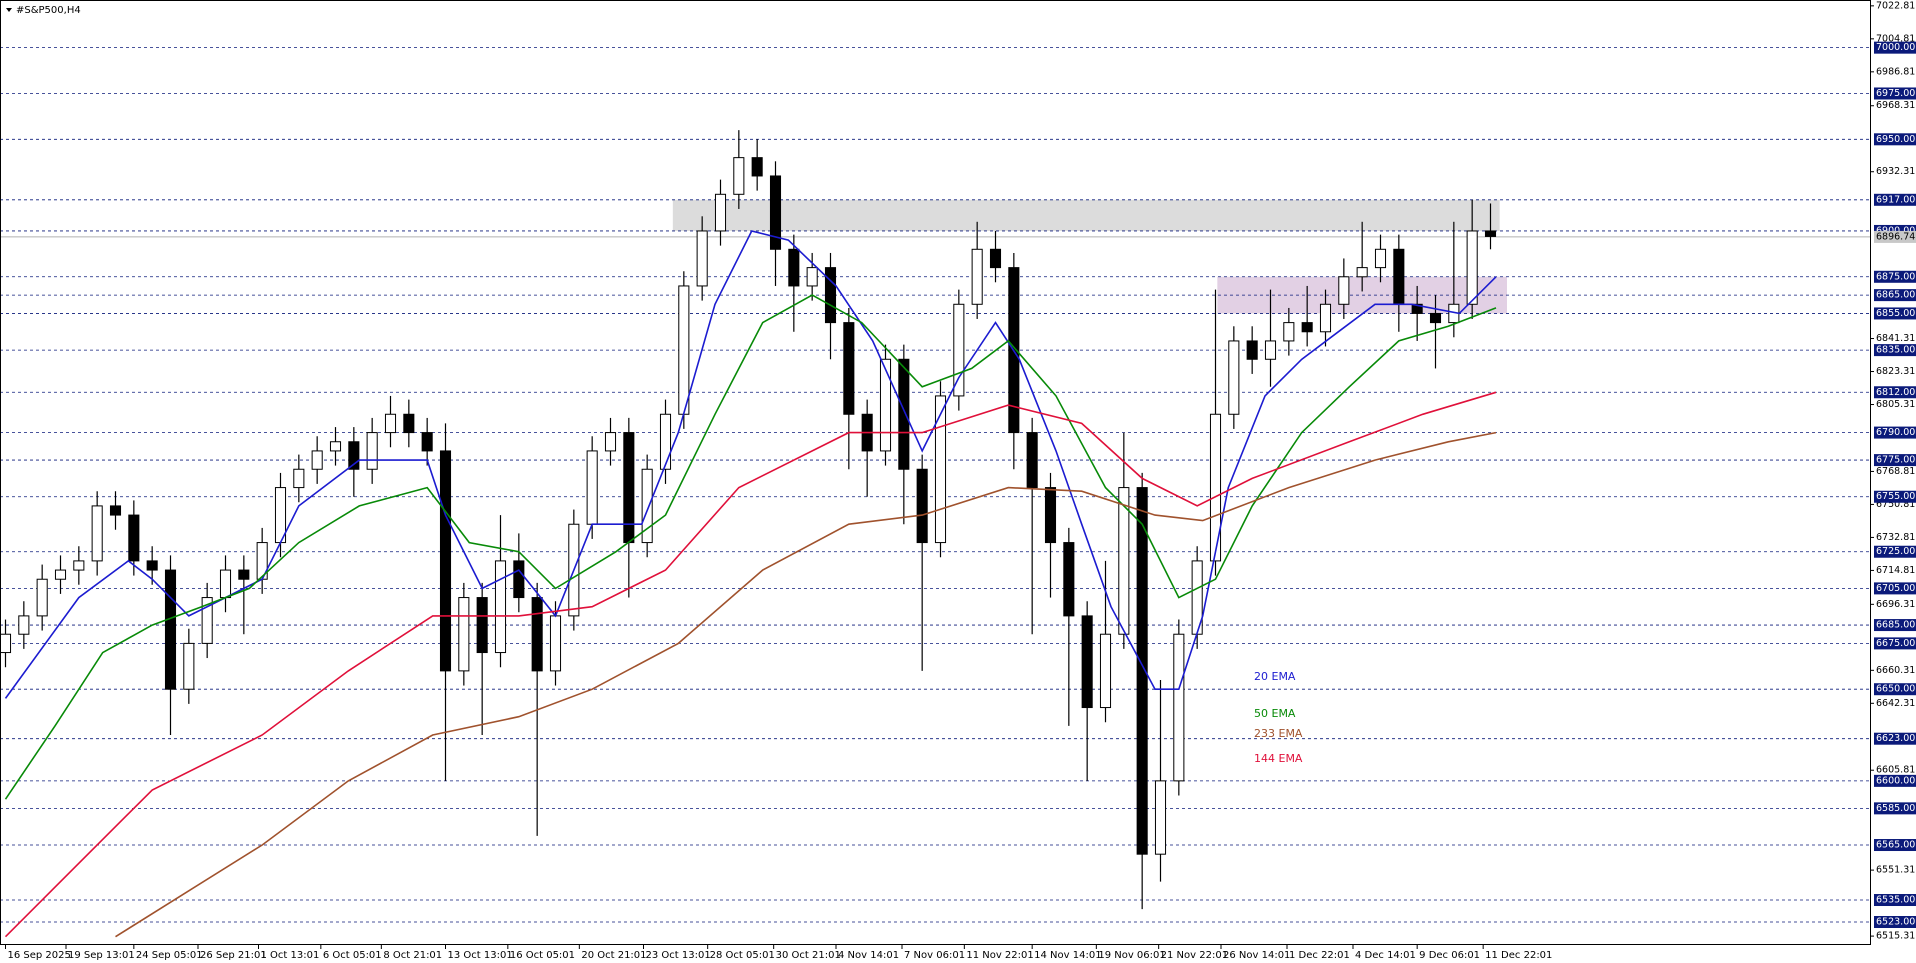  I want to click on level-label: 6565.00, so click(1895, 845).